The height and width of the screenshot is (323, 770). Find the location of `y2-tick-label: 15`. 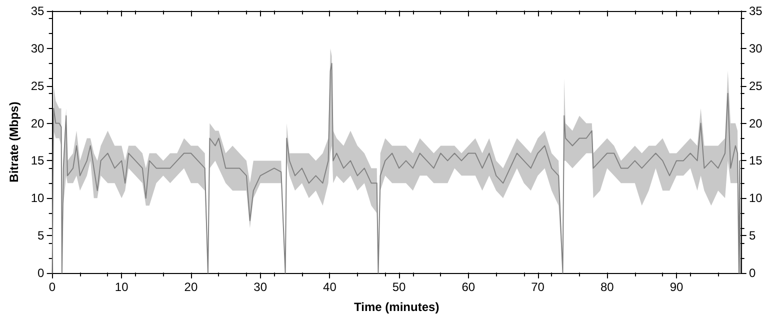

y2-tick-label: 15 is located at coordinates (756, 161).